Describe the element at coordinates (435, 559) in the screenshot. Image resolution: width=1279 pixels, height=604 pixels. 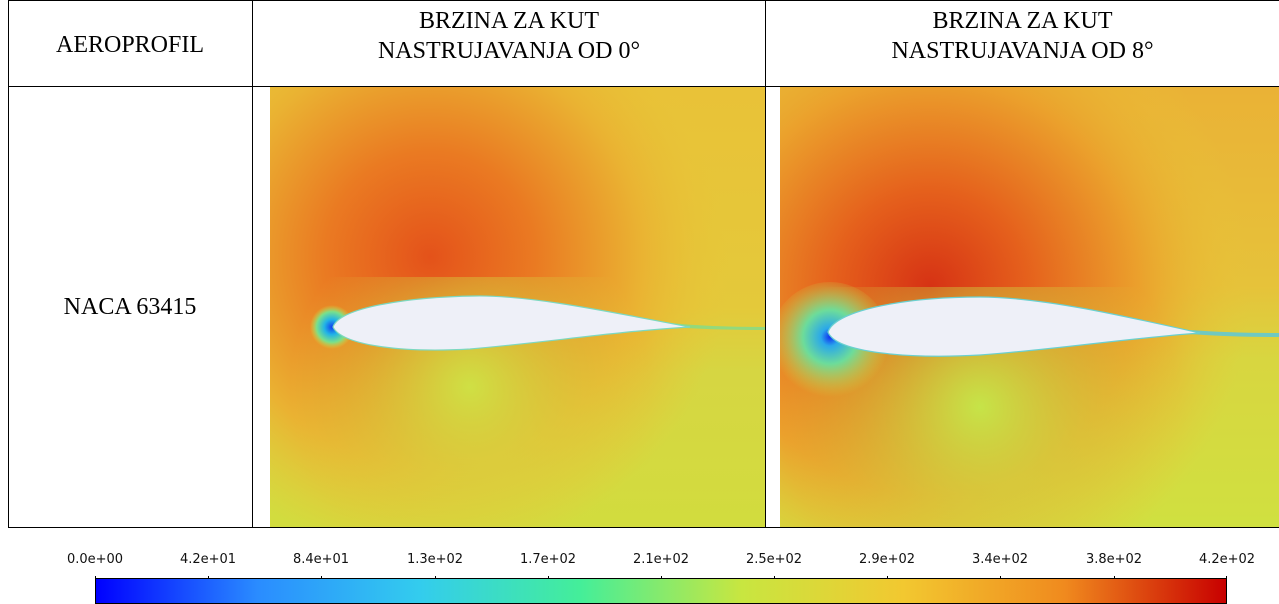
I see `colorbar-label: 1.3e+02` at that location.